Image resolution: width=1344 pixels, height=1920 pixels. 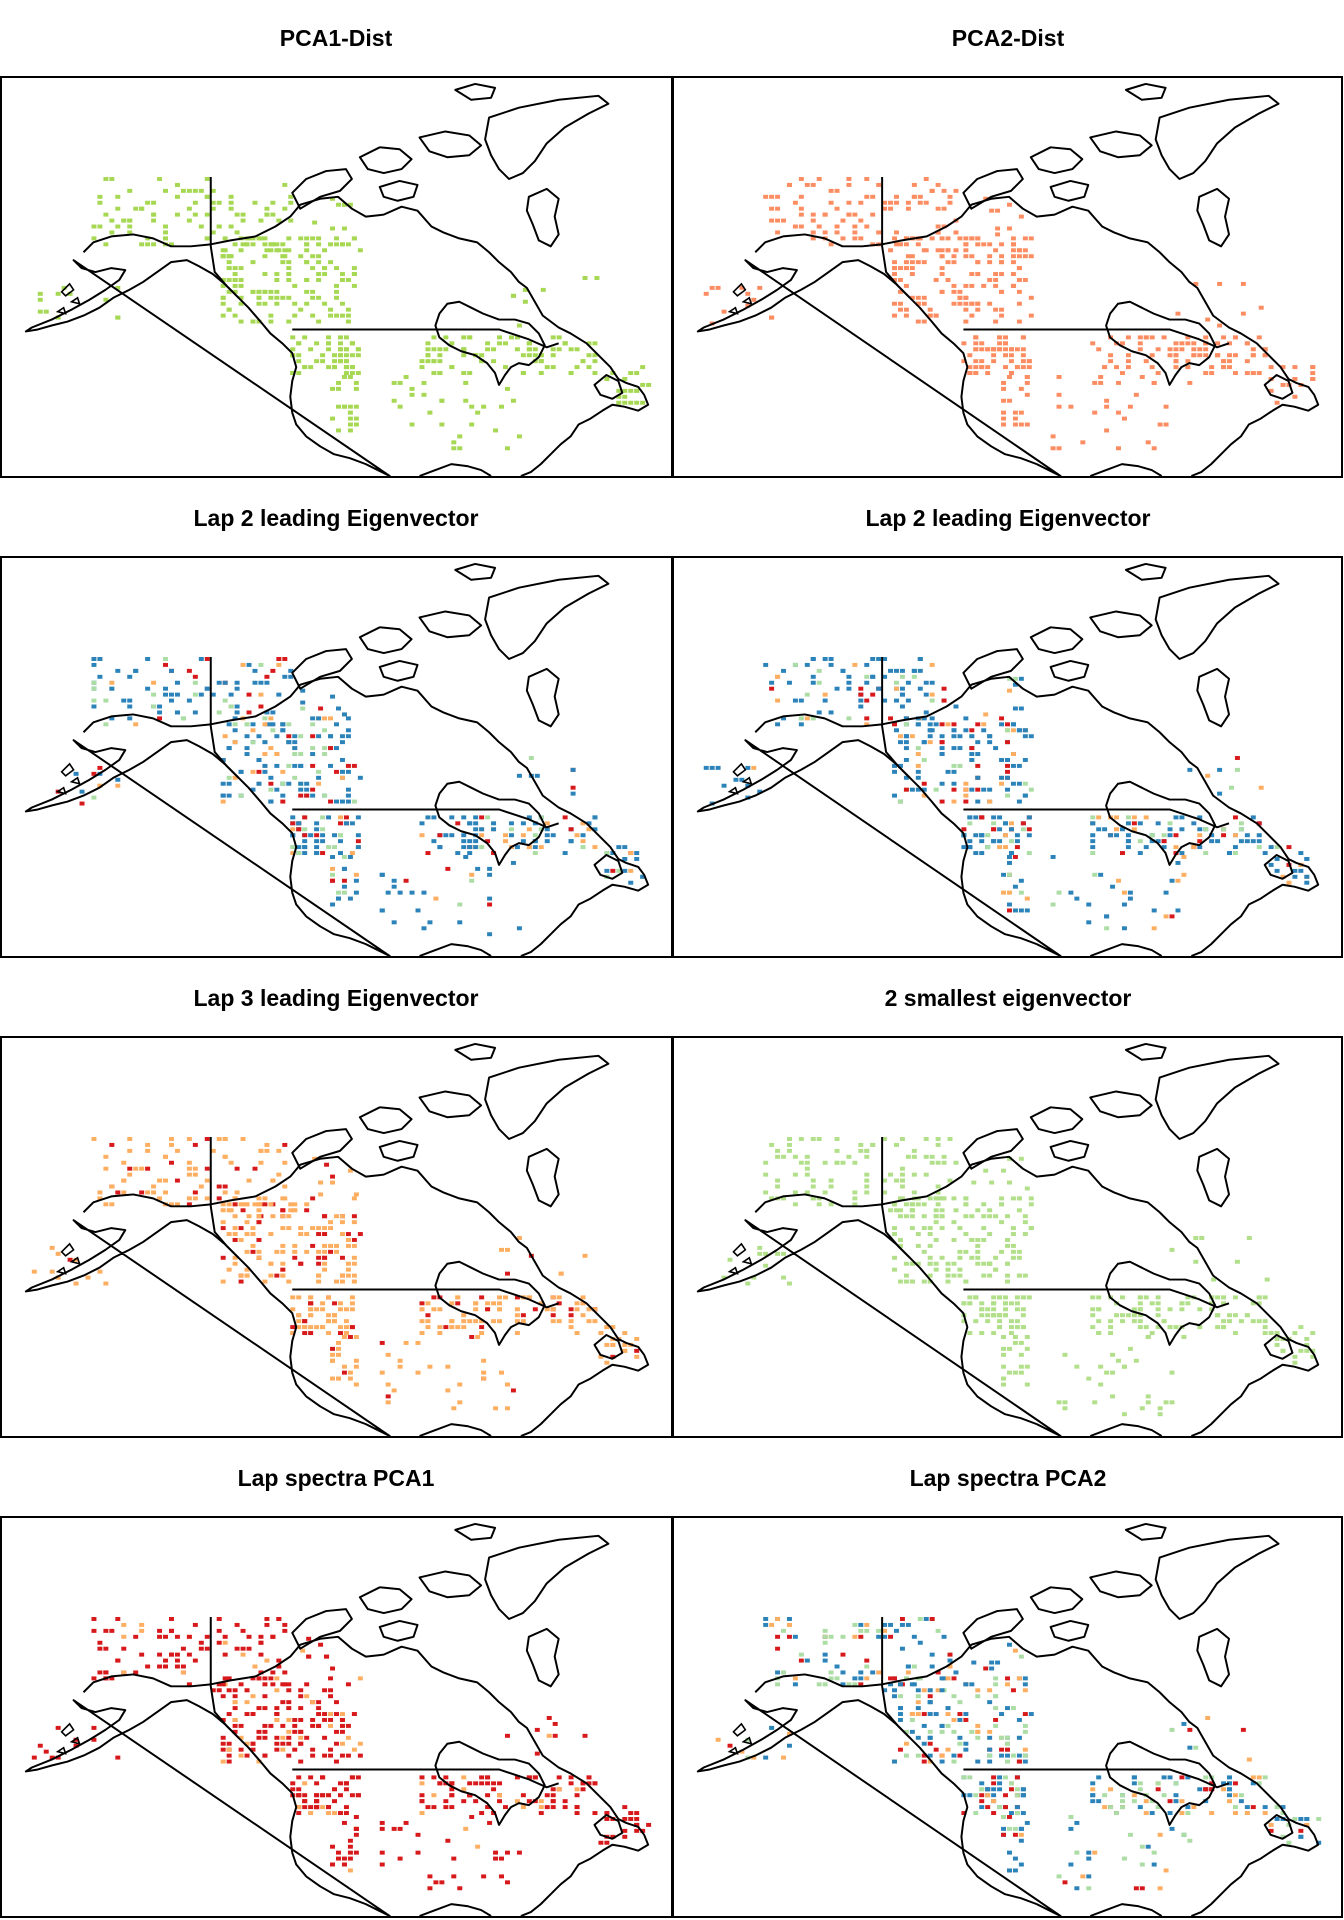 What do you see at coordinates (337, 1239) in the screenshot?
I see `north-america-outline` at bounding box center [337, 1239].